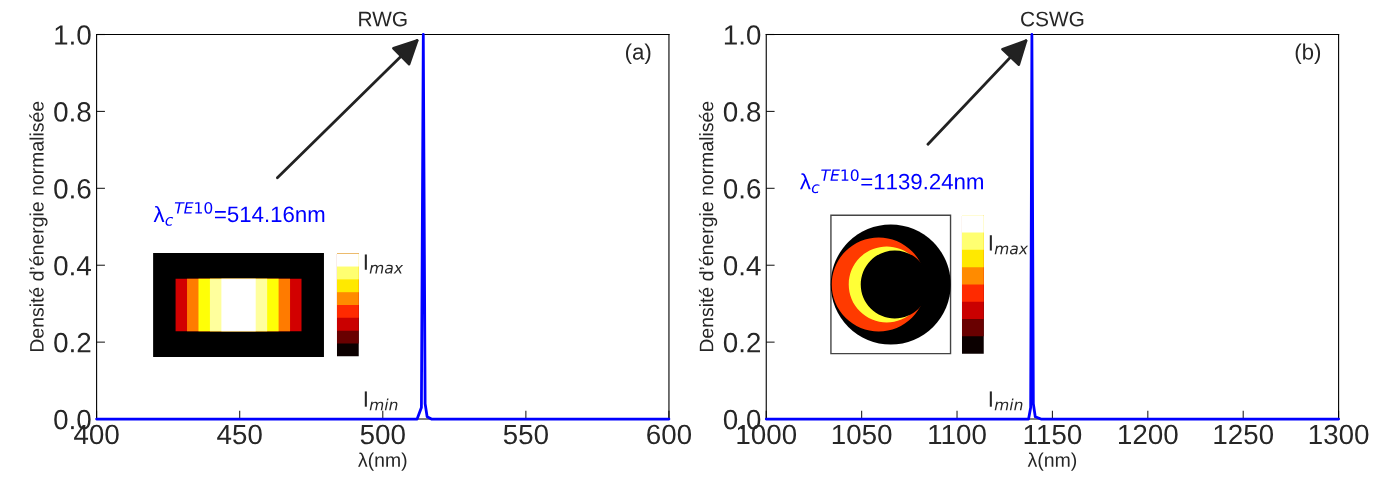 This screenshot has width=1380, height=493. I want to click on x-tick-label: 1050, so click(862, 434).